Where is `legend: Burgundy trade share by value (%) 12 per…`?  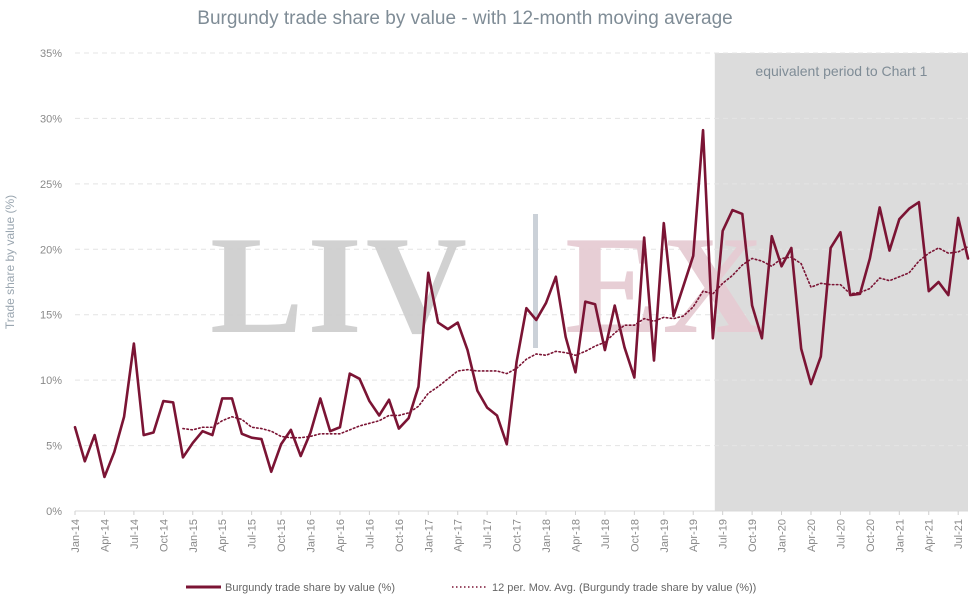
legend: Burgundy trade share by value (%) 12 per… is located at coordinates (471, 588).